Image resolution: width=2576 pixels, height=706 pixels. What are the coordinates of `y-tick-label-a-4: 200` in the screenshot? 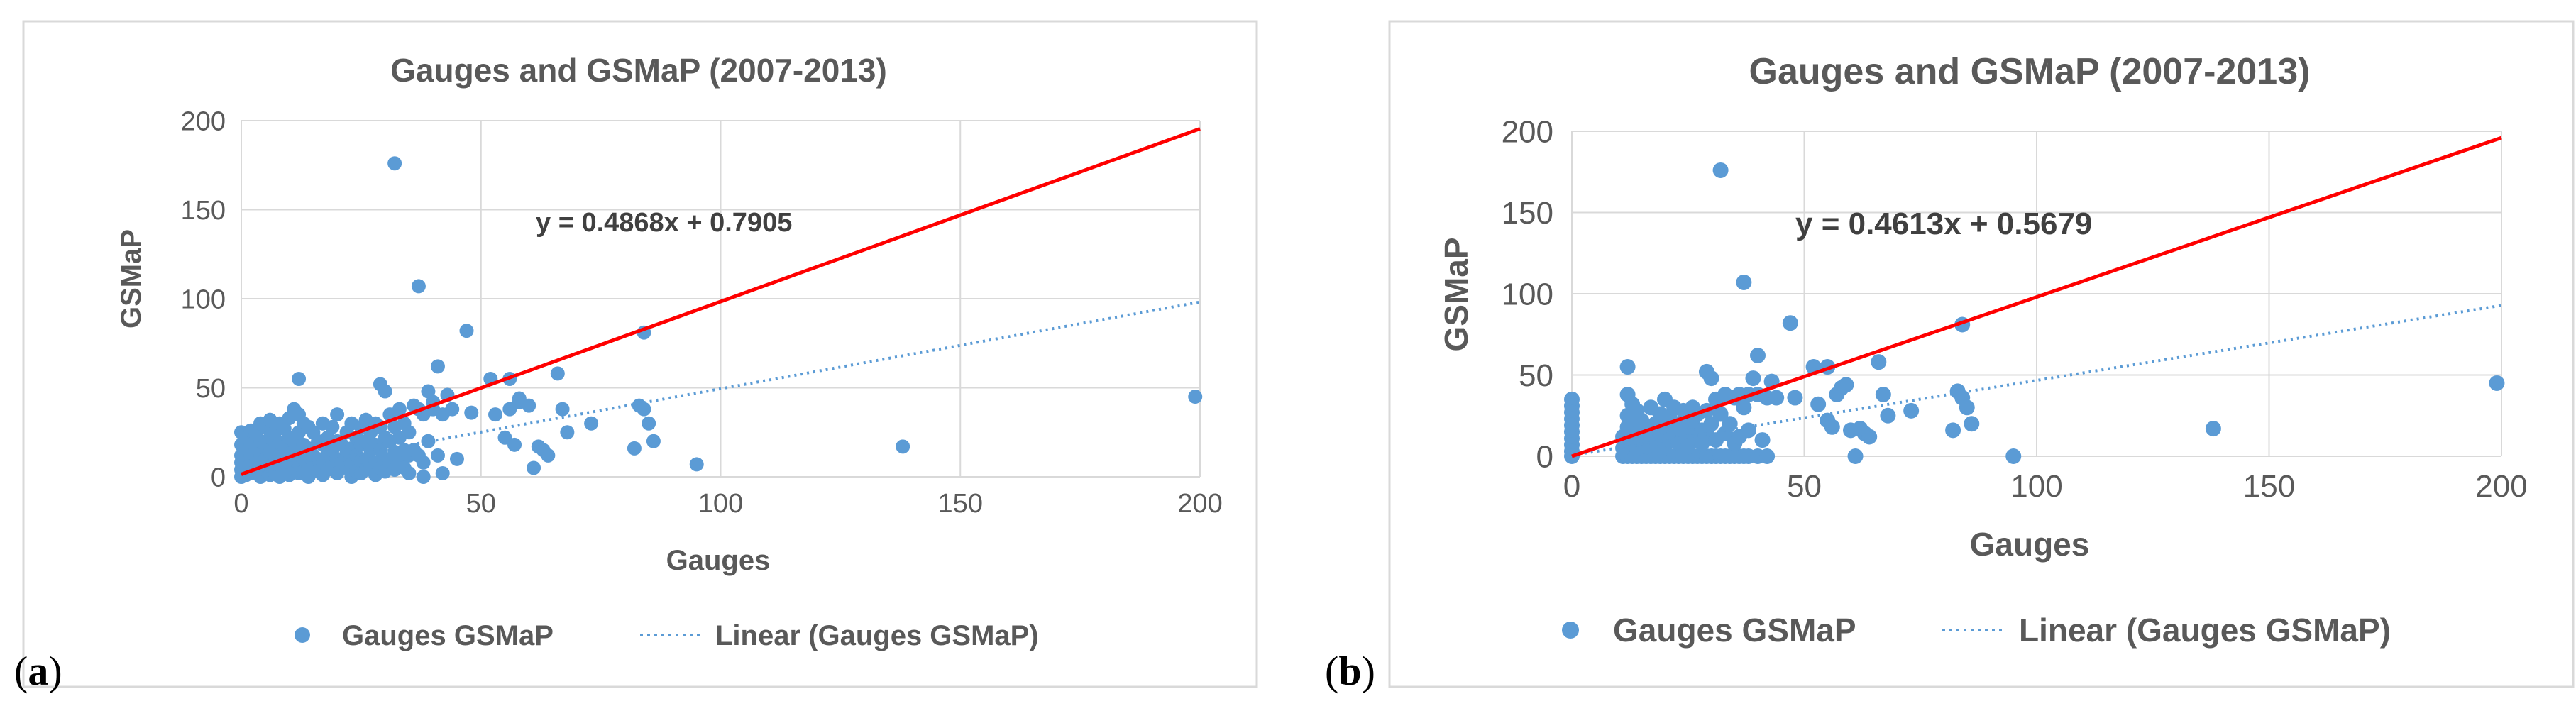 It's located at (203, 121).